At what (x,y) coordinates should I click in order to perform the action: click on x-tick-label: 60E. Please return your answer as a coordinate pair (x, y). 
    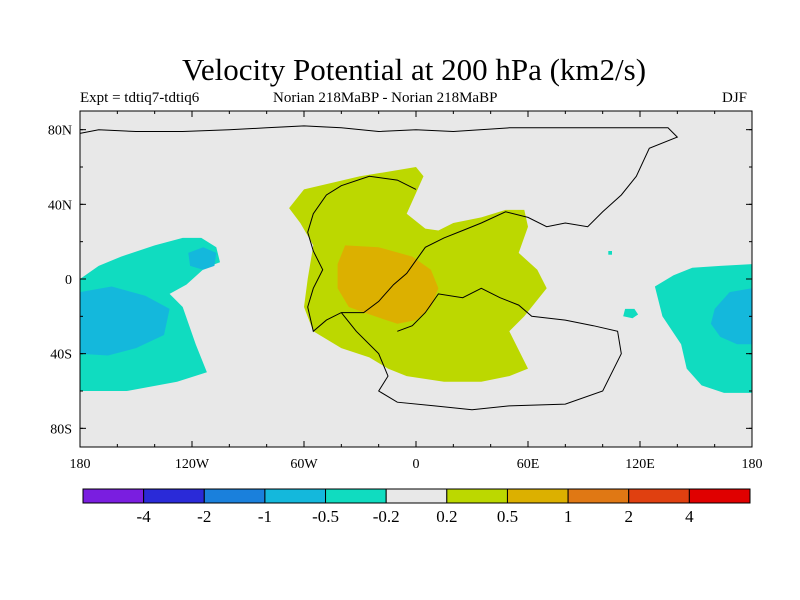
    Looking at the image, I should click on (528, 464).